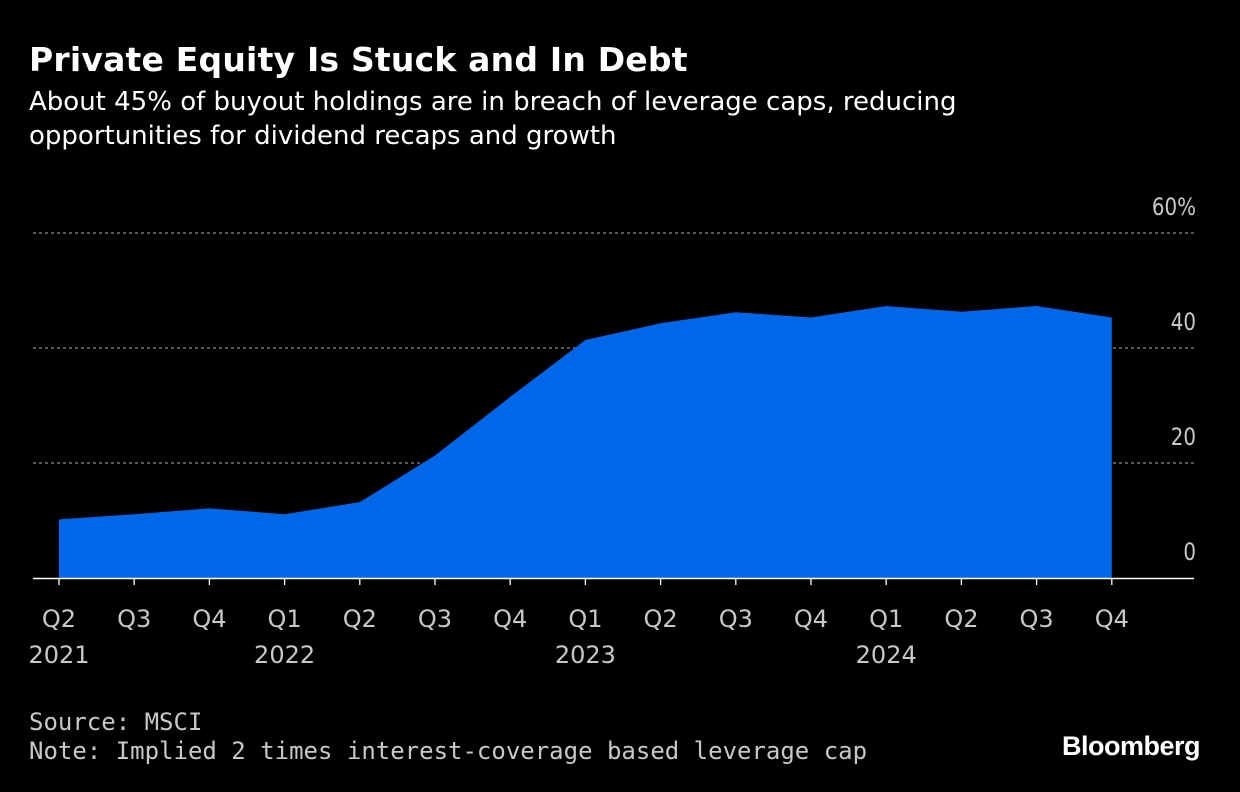 The image size is (1240, 792). I want to click on y-tick-label: 20, so click(1183, 437).